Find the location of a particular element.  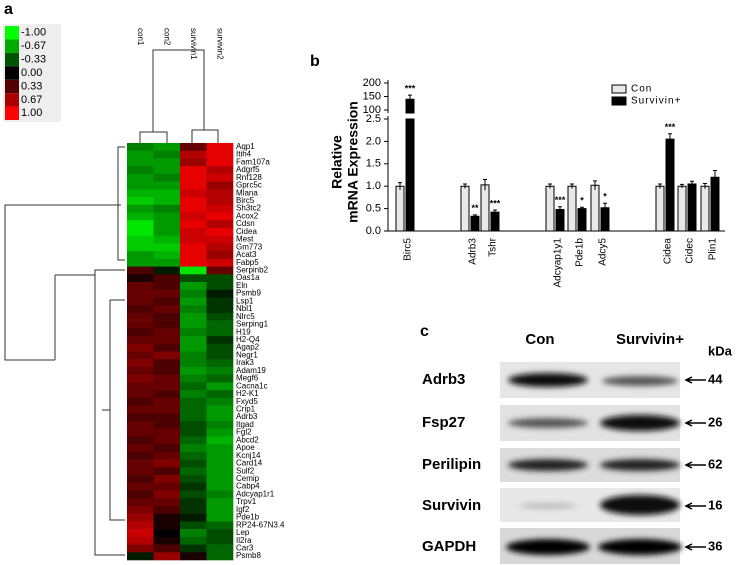

gene-label: Fxyd5 is located at coordinates (247, 401).